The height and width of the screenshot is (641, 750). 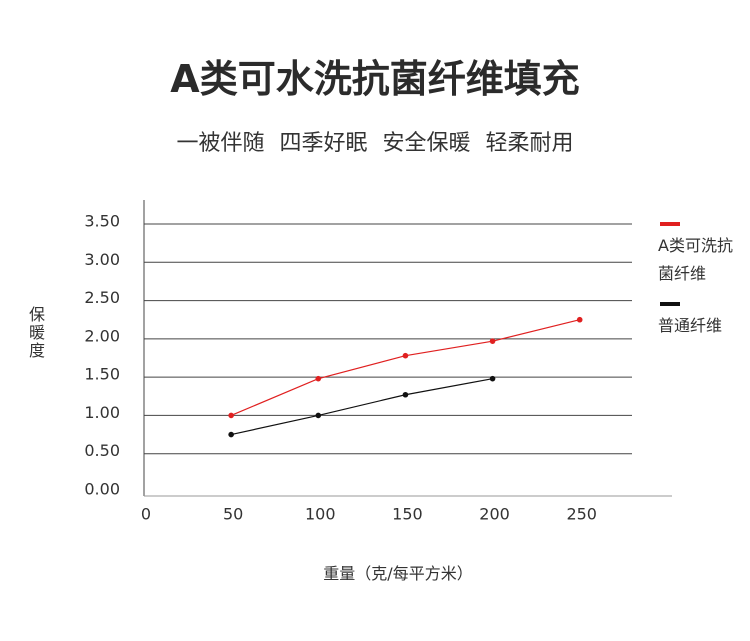 What do you see at coordinates (320, 514) in the screenshot?
I see `x-tick-label: 100` at bounding box center [320, 514].